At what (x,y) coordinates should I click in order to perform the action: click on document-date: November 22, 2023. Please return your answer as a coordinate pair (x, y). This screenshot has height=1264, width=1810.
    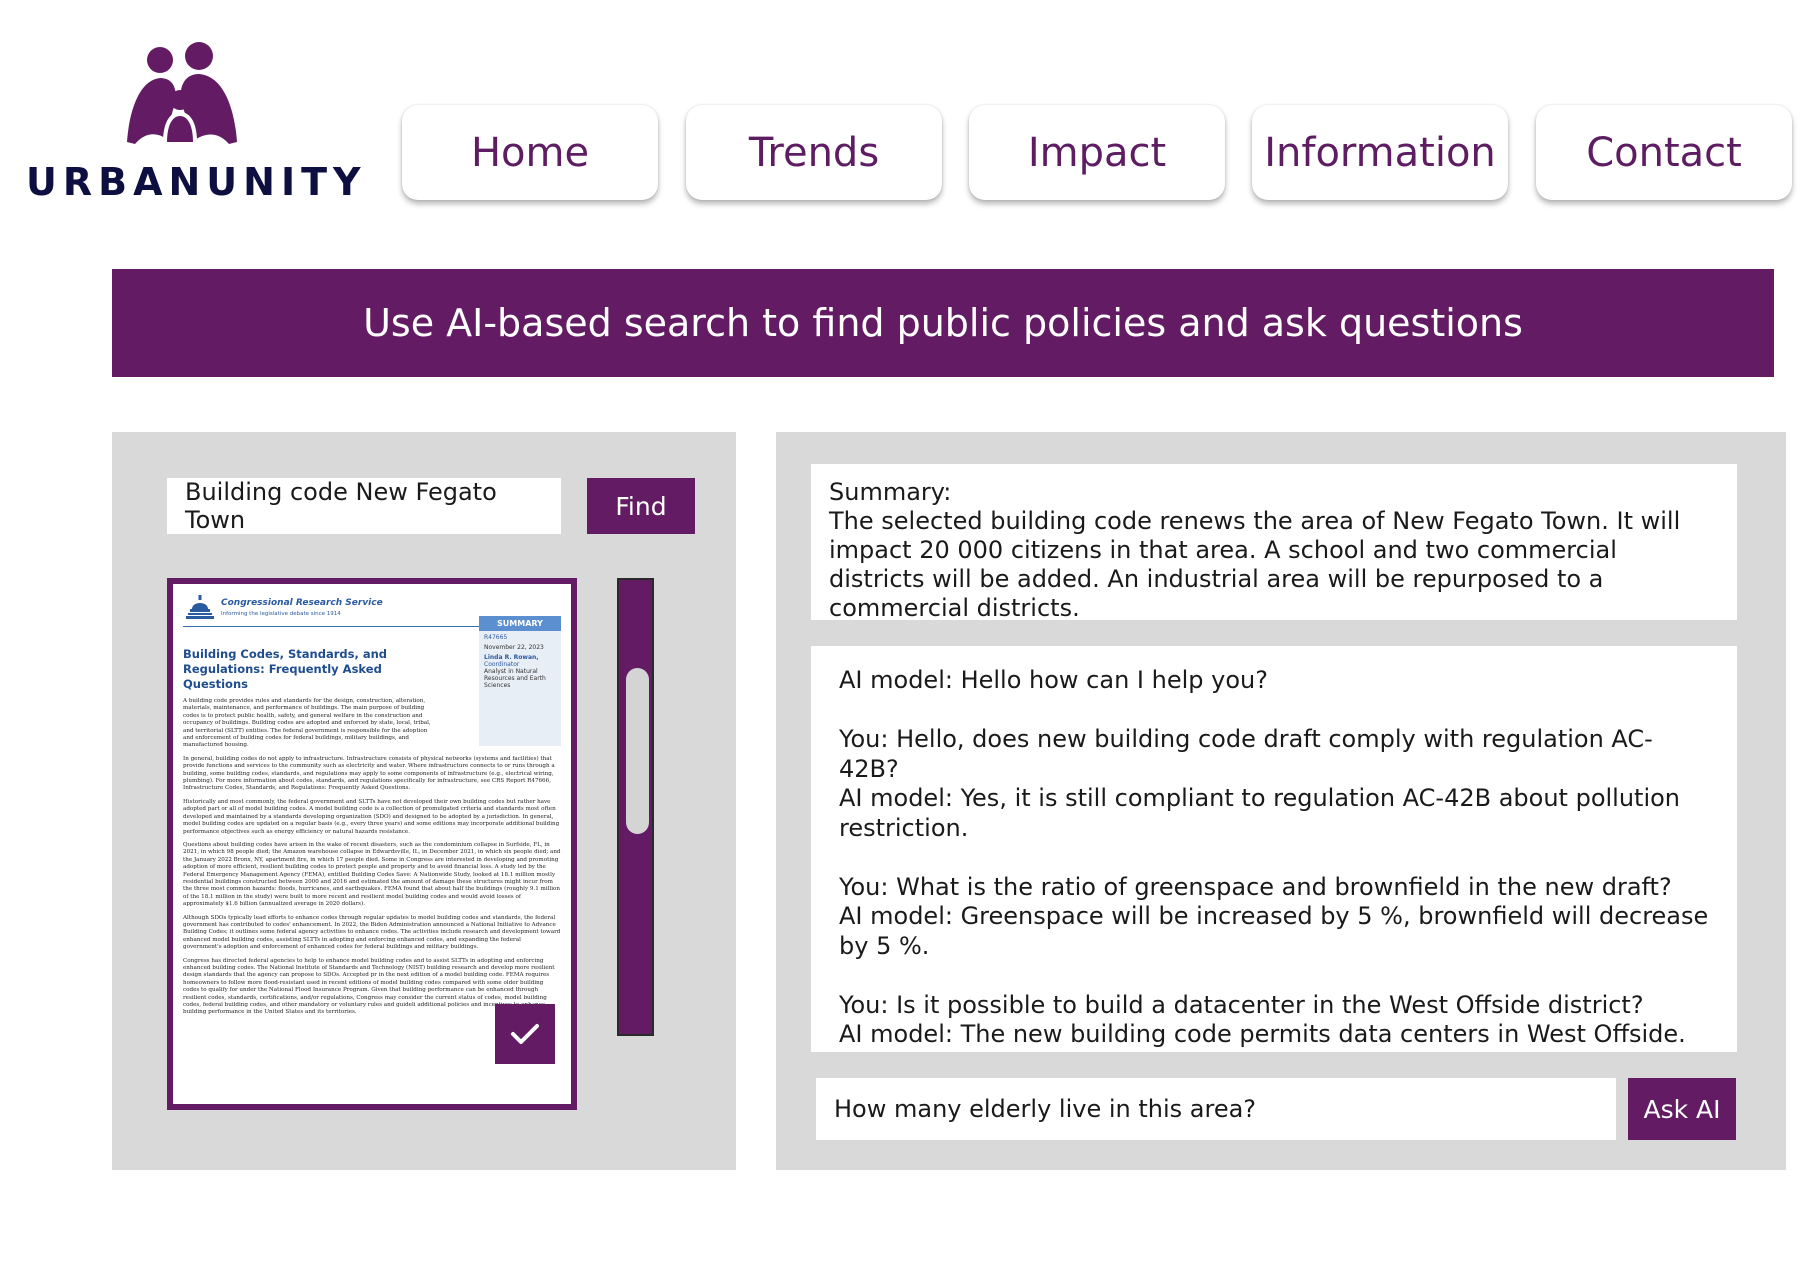
    Looking at the image, I should click on (514, 647).